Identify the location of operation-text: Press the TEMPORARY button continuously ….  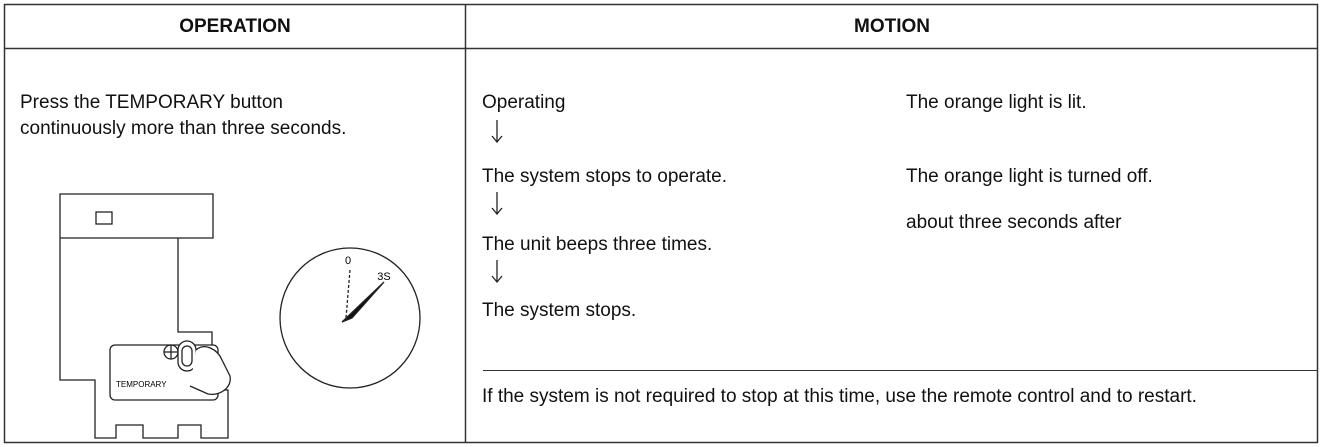
(183, 115).